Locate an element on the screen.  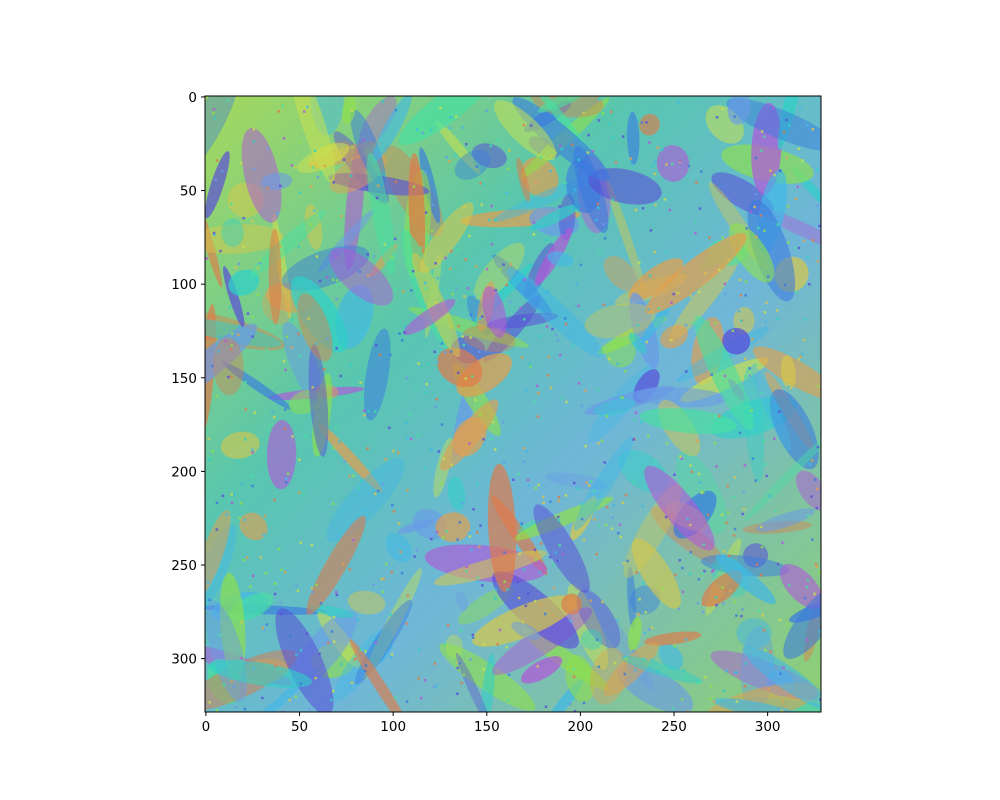
y-tick-label: 150 is located at coordinates (184, 379).